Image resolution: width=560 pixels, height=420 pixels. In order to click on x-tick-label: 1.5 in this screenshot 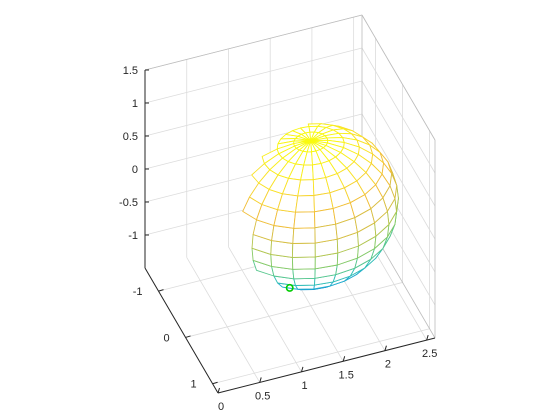, I will do `click(346, 375)`.